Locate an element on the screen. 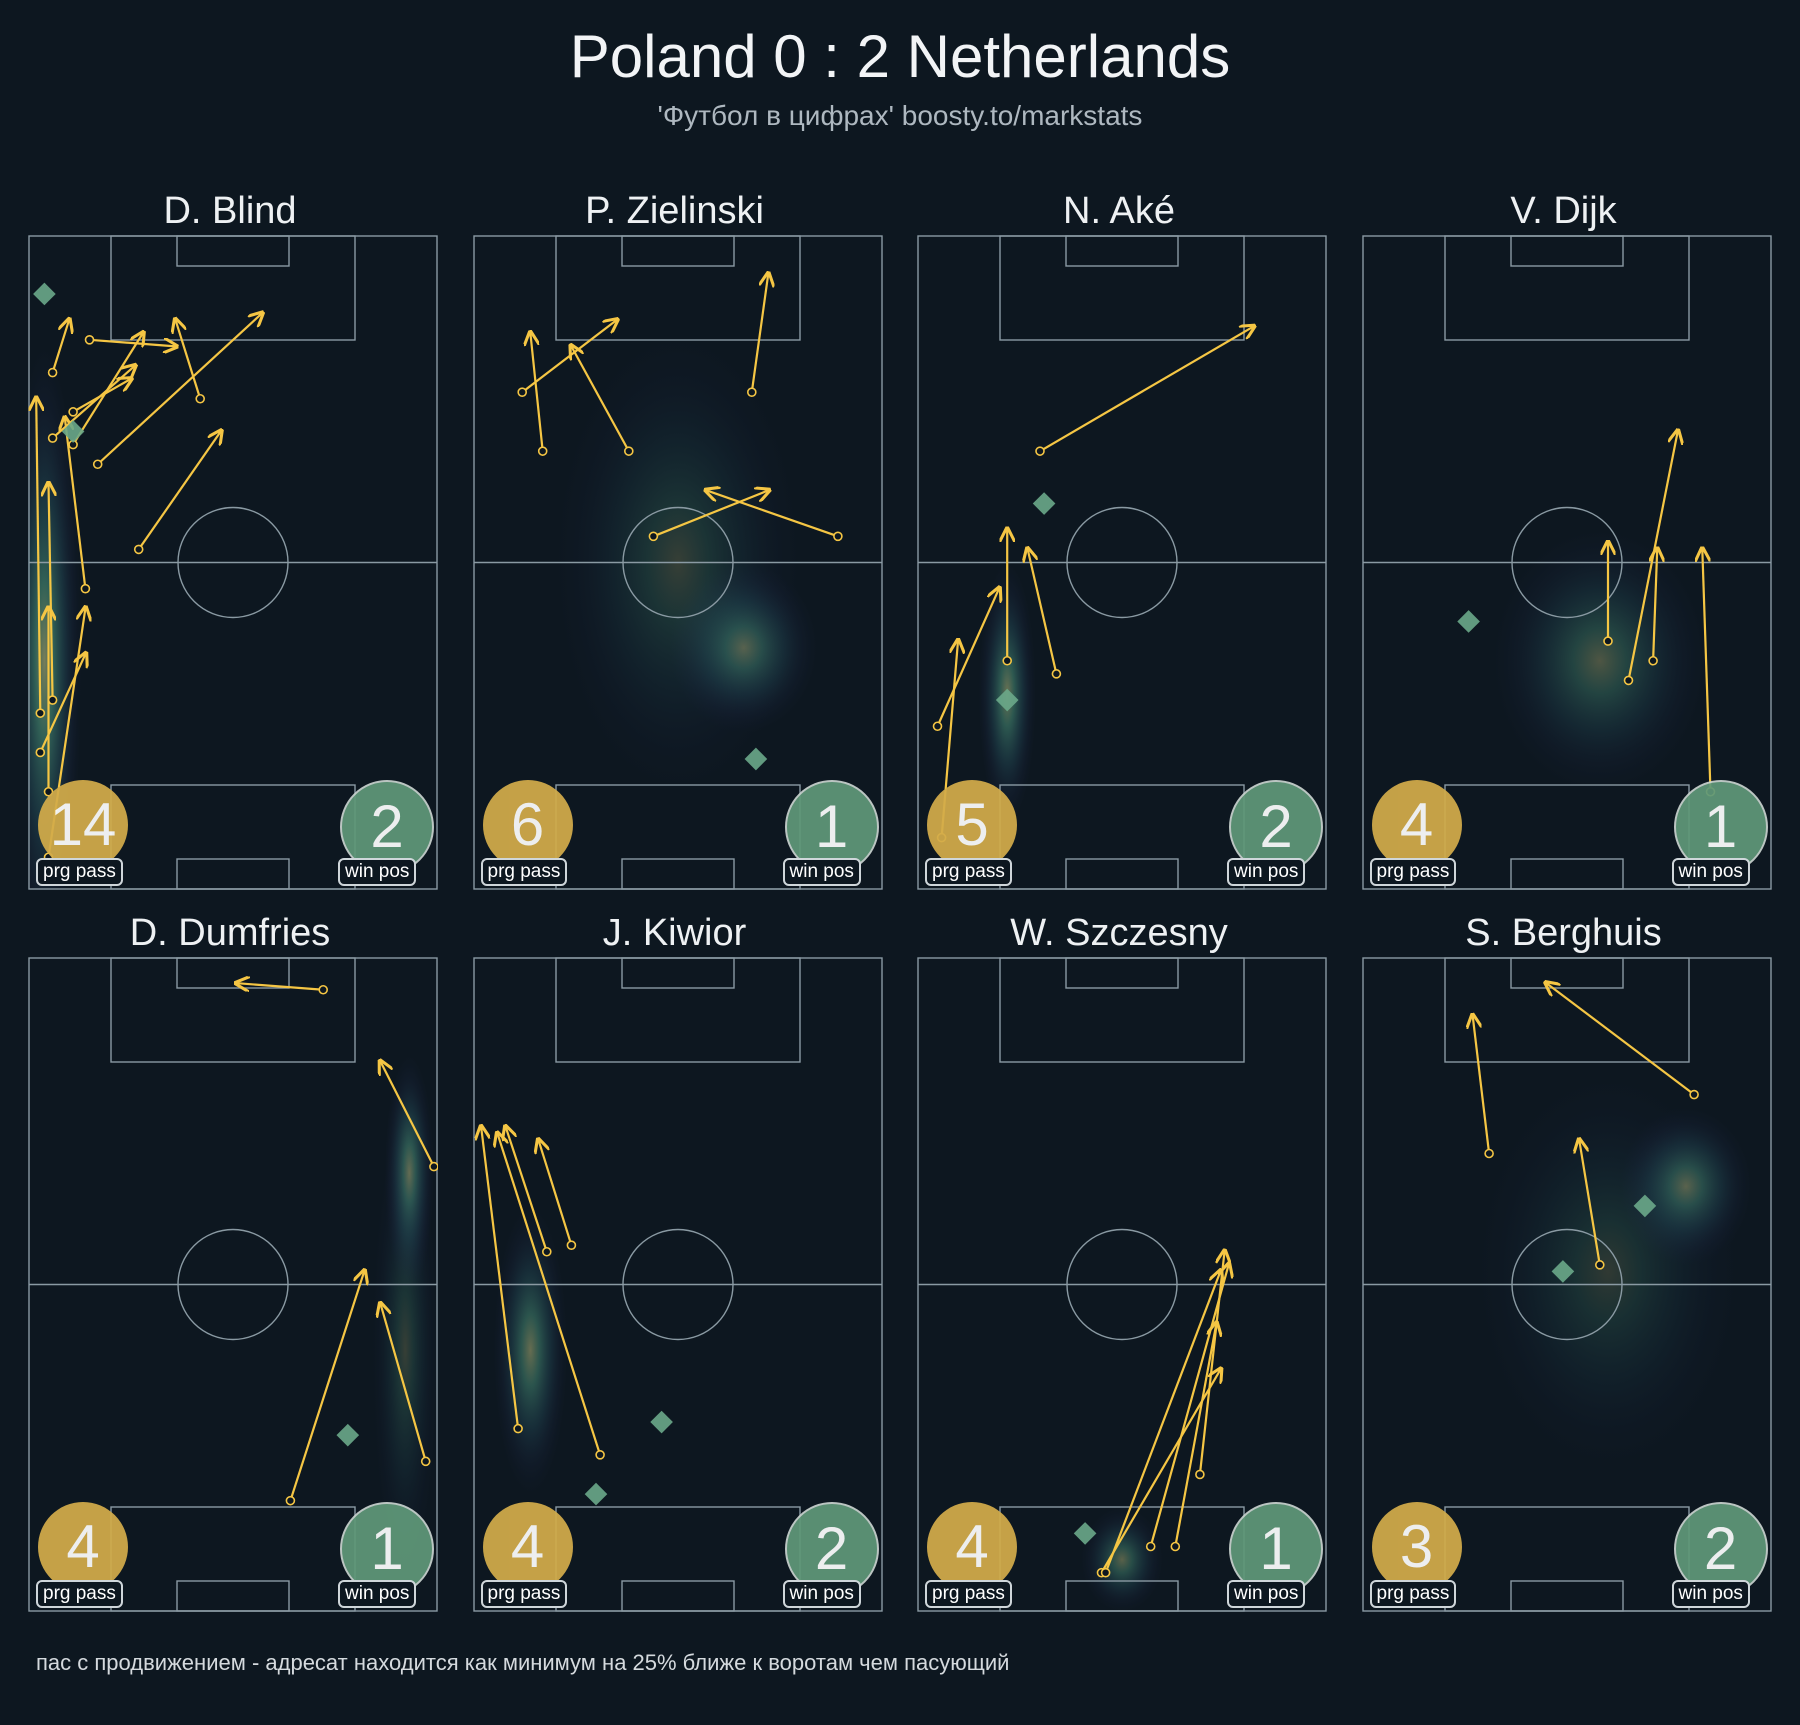  player-panel: N. Aké 5 prg pass 2 win pos is located at coordinates (1119, 550).